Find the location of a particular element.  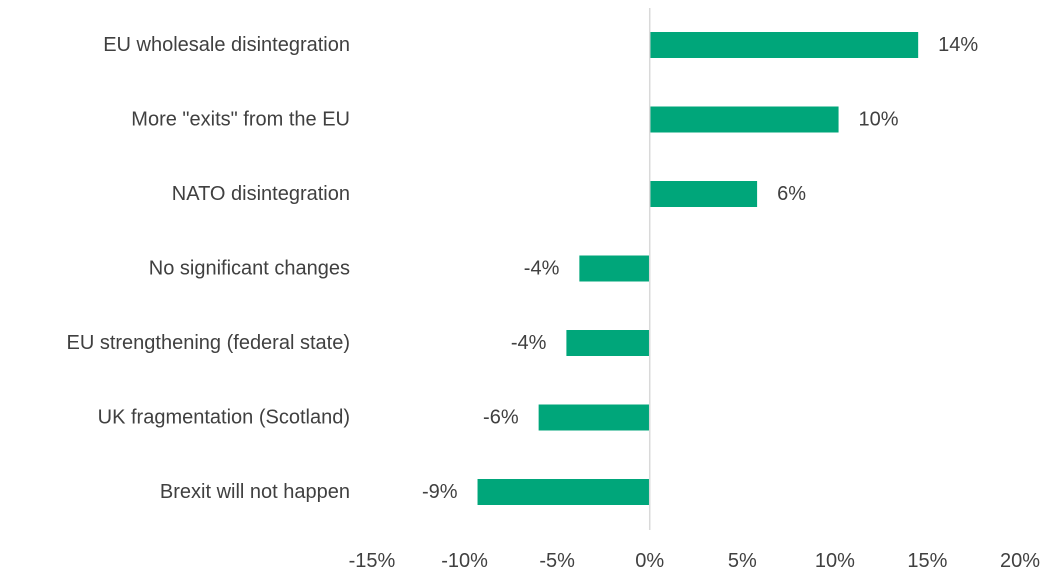

category-label: More "exits" from the EU is located at coordinates (240, 120).